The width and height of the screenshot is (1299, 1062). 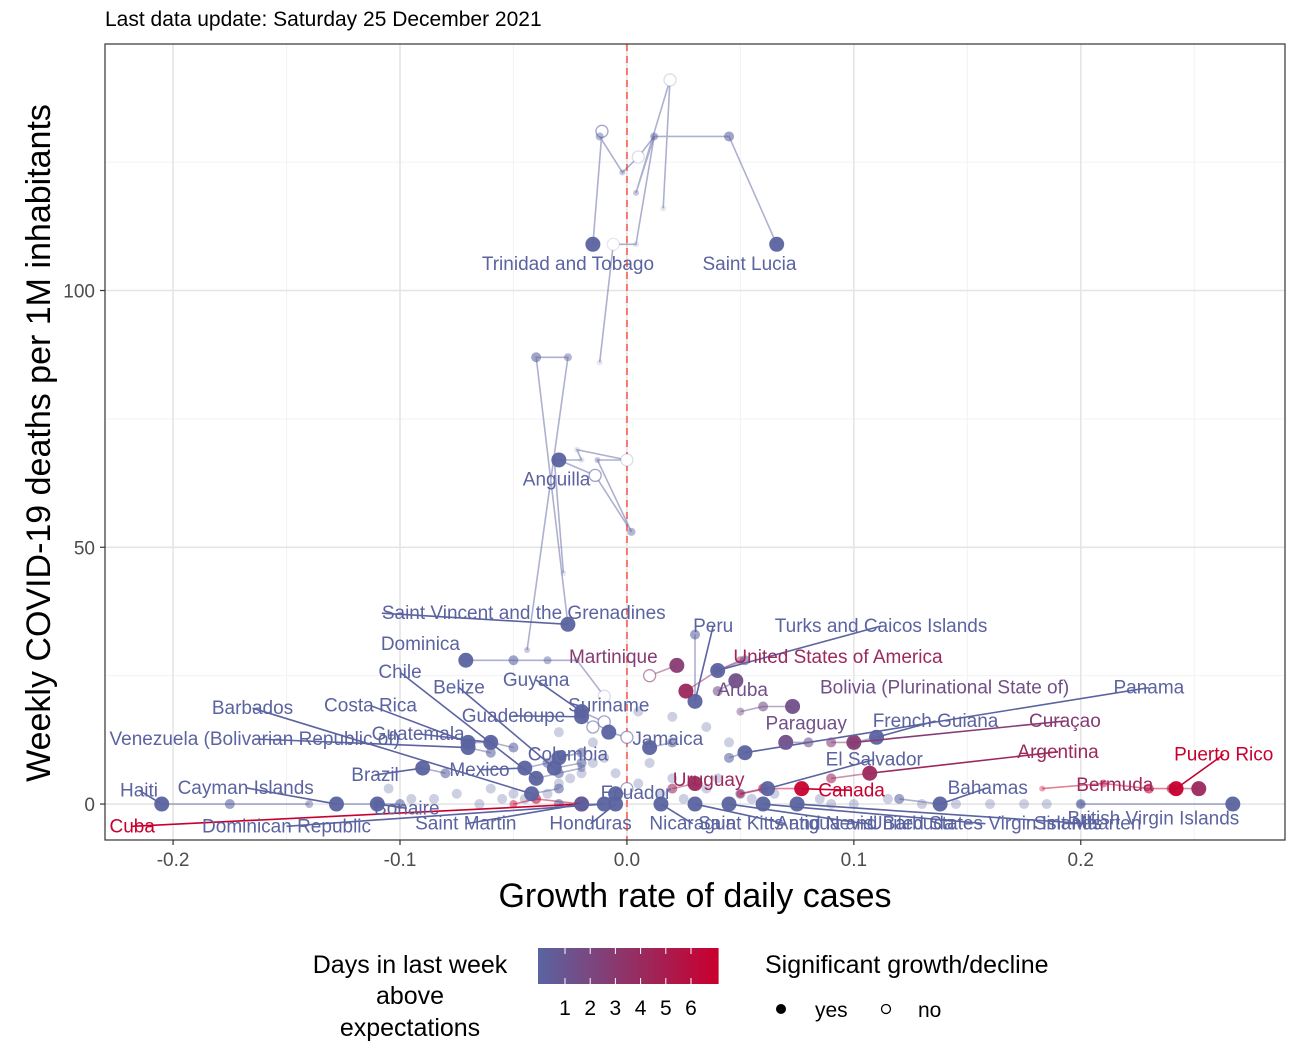 What do you see at coordinates (370, 706) in the screenshot?
I see `country-label: Costa Rica` at bounding box center [370, 706].